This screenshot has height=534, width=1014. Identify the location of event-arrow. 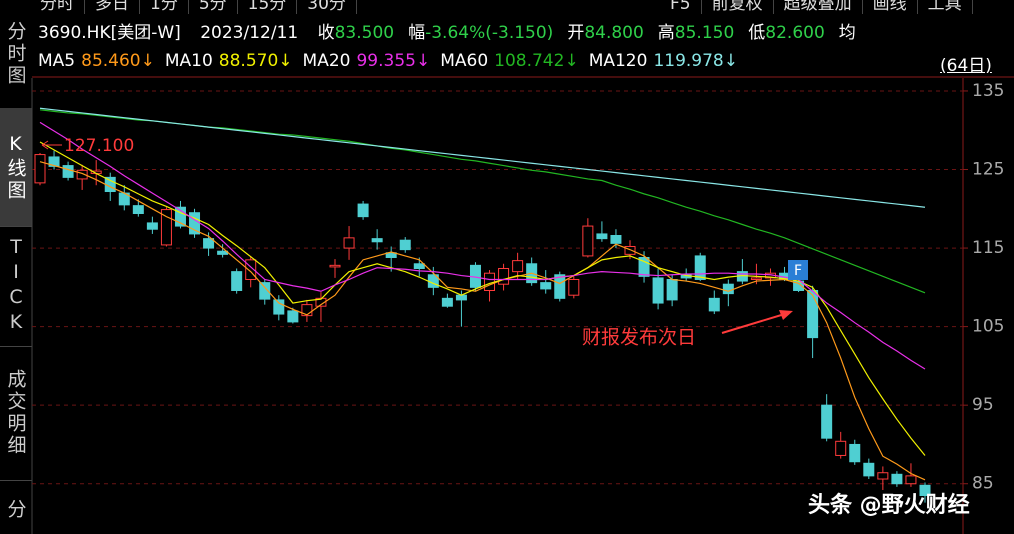
(755, 323).